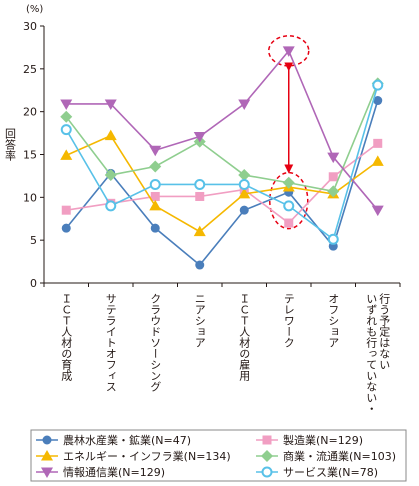  What do you see at coordinates (323, 440) in the screenshot?
I see `legend-label: 製造業(N=129)` at bounding box center [323, 440].